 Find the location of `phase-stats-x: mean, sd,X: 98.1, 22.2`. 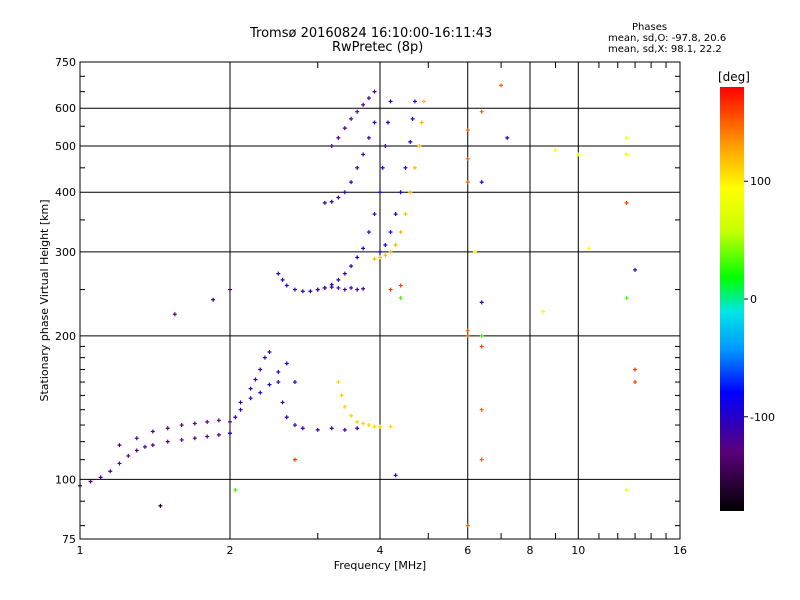

phase-stats-x: mean, sd,X: 98.1, 22.2 is located at coordinates (665, 49).